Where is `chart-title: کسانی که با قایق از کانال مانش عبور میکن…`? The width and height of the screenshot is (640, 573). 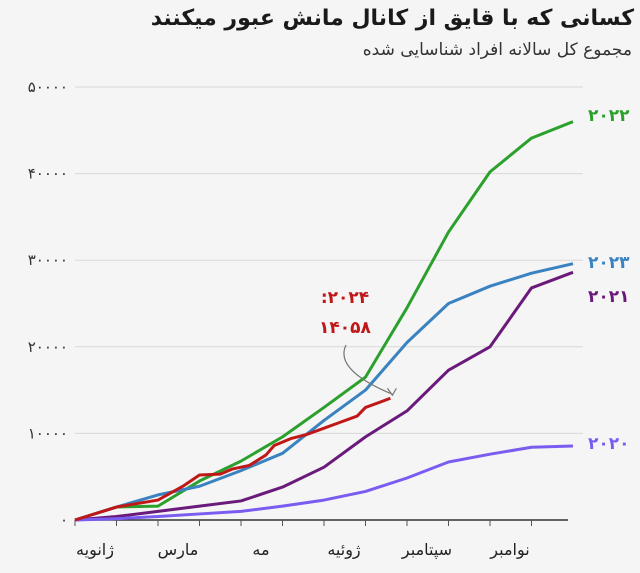
chart-title: کسانی که با قایق از کانال مانش عبور میکن… is located at coordinates (392, 18).